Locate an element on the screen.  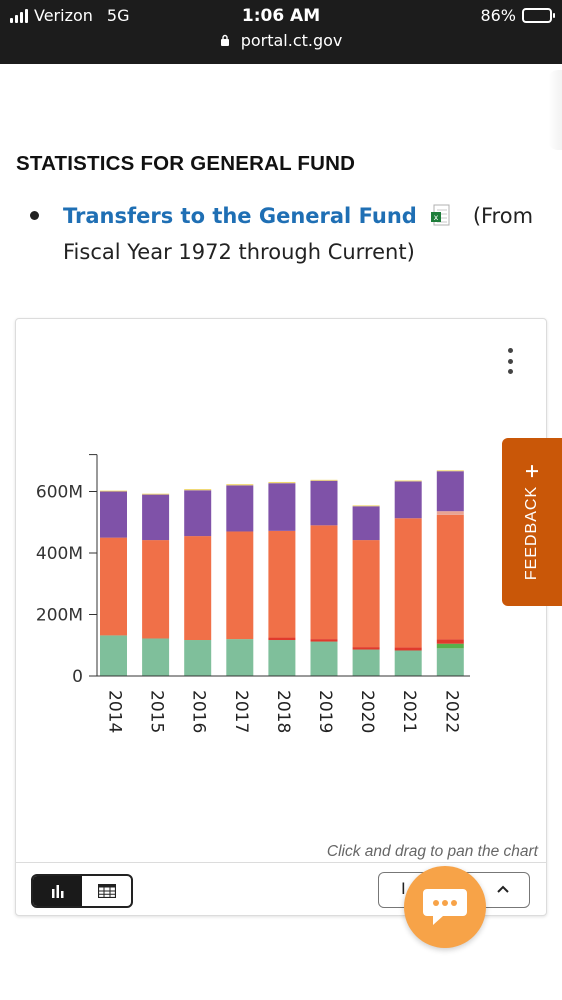
transfers-link: Transfers to the General Fund is located at coordinates (240, 216).